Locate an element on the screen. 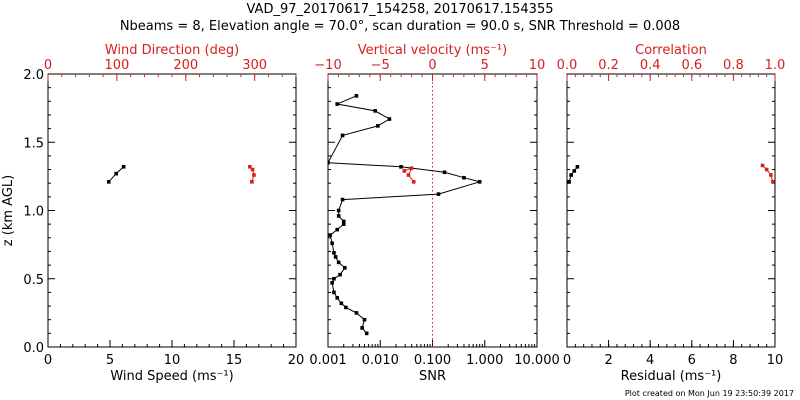 The height and width of the screenshot is (400, 800). top-tick-label: 0.4 is located at coordinates (650, 65).